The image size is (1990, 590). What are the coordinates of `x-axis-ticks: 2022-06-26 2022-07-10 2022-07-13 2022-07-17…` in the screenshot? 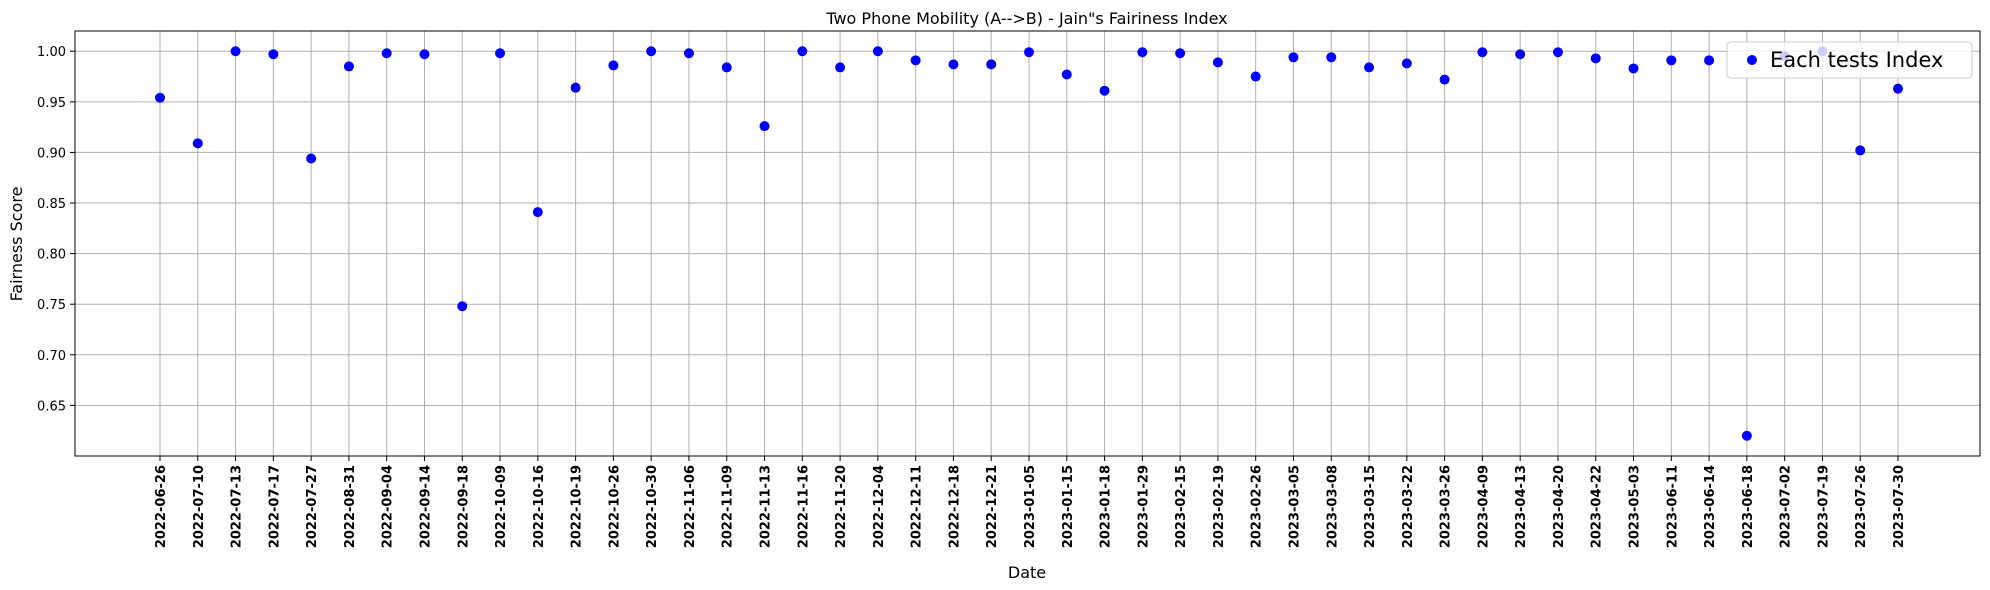 It's located at (1030, 502).